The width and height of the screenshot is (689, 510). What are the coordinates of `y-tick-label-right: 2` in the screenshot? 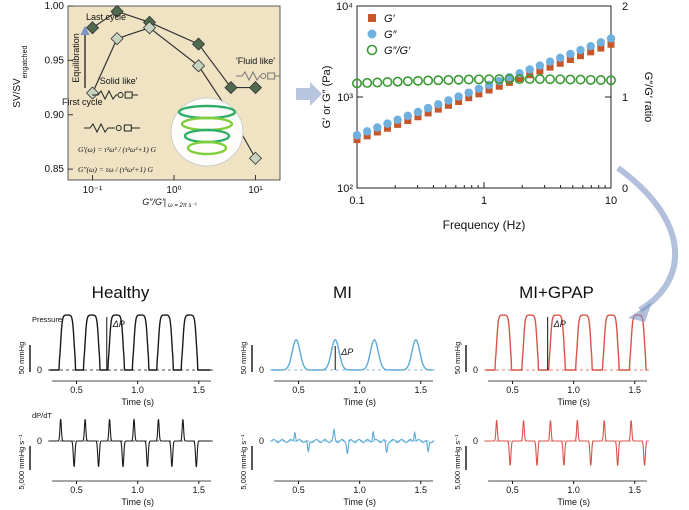 It's located at (625, 7).